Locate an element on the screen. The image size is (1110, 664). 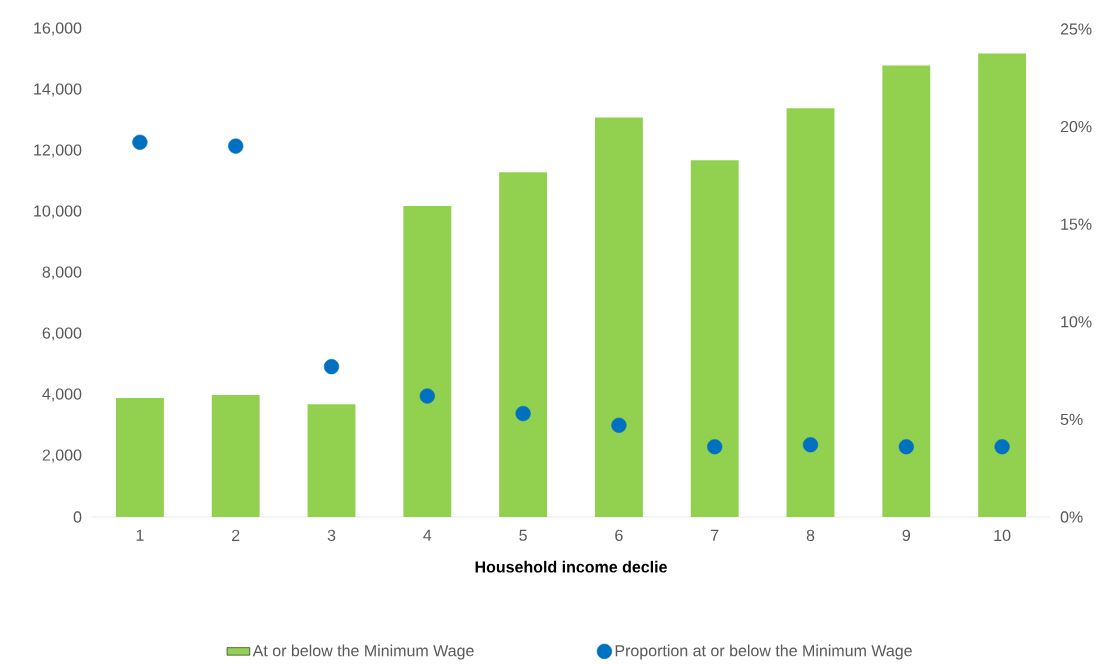
y-tick-label: 12,000 is located at coordinates (58, 151).